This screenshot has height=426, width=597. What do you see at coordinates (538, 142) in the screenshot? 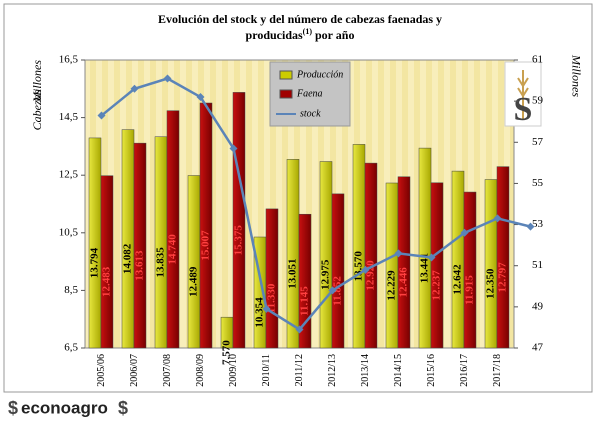
I see `y2-tick-label: 57` at bounding box center [538, 142].